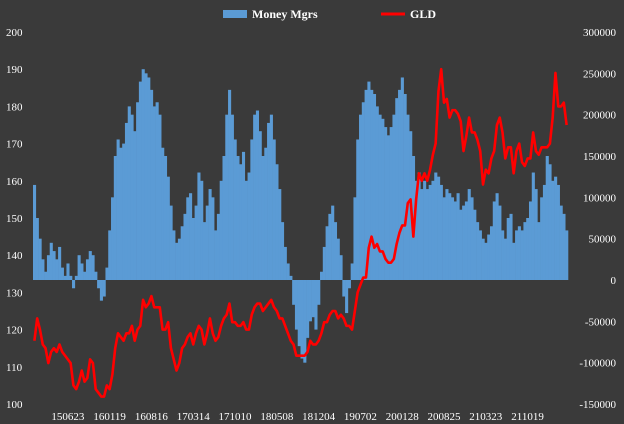 This screenshot has width=624, height=424. I want to click on left-axis-tick-label: 120, so click(14, 331).